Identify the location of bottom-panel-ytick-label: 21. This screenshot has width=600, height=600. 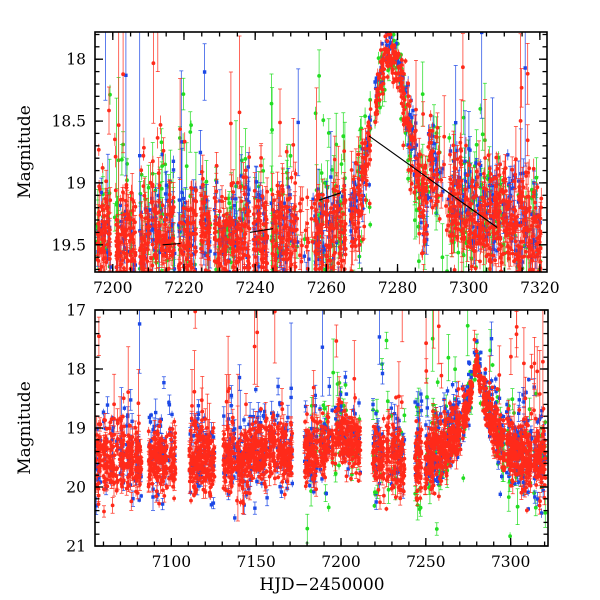
(76, 547).